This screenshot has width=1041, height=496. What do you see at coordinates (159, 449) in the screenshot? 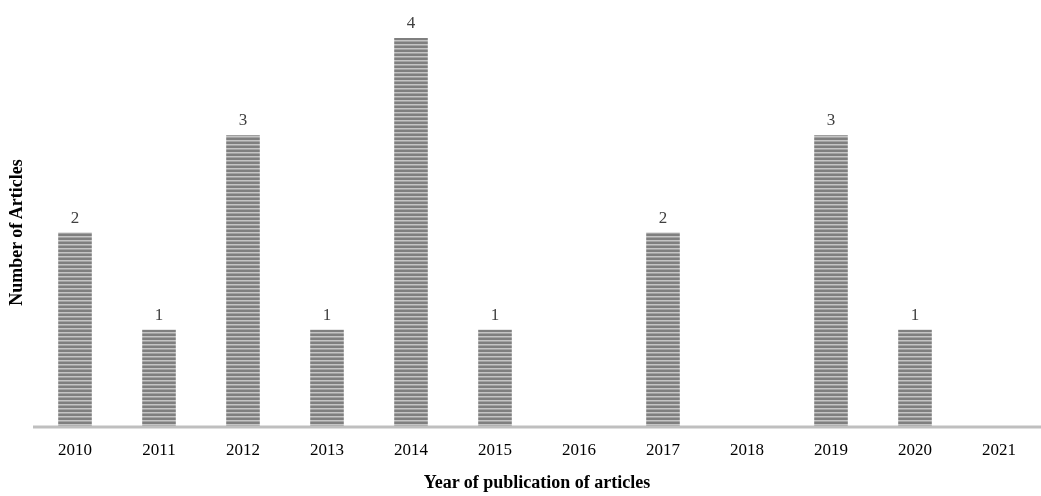
I see `x-tick-label: 2011` at bounding box center [159, 449].